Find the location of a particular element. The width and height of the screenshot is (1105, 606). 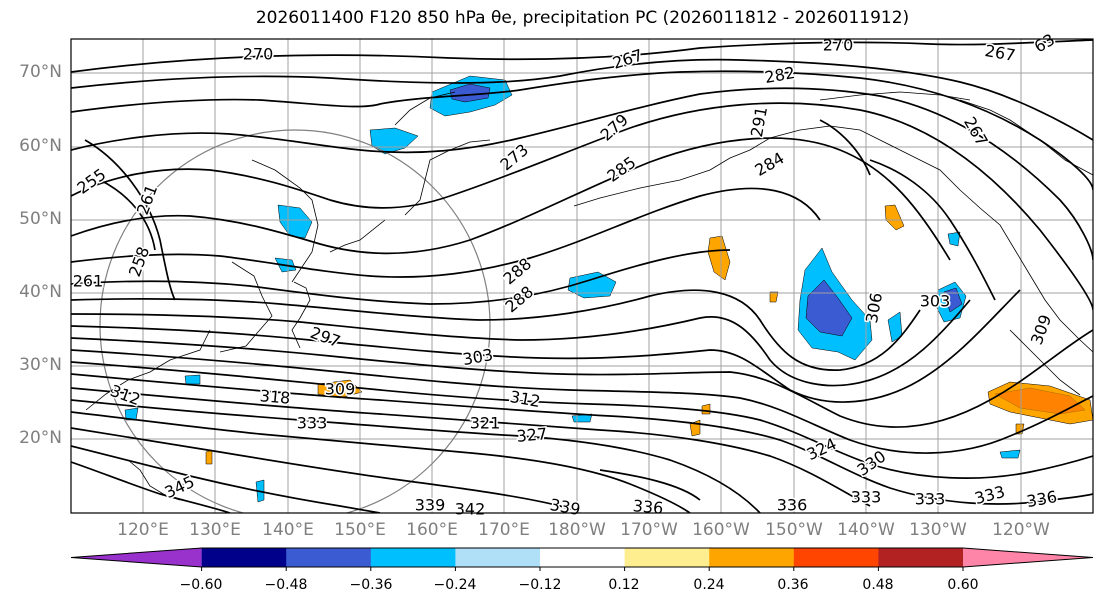

lon-label-180w: 180°W is located at coordinates (577, 530).